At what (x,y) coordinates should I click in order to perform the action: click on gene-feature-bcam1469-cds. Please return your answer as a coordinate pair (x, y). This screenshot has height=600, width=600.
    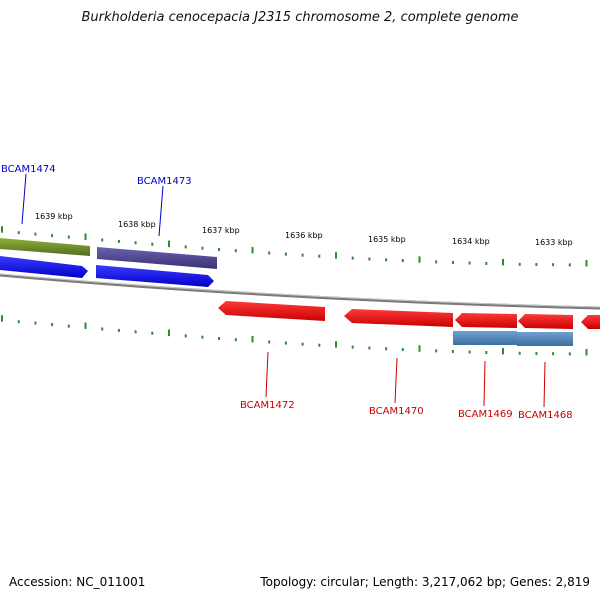
    Looking at the image, I should click on (485, 338).